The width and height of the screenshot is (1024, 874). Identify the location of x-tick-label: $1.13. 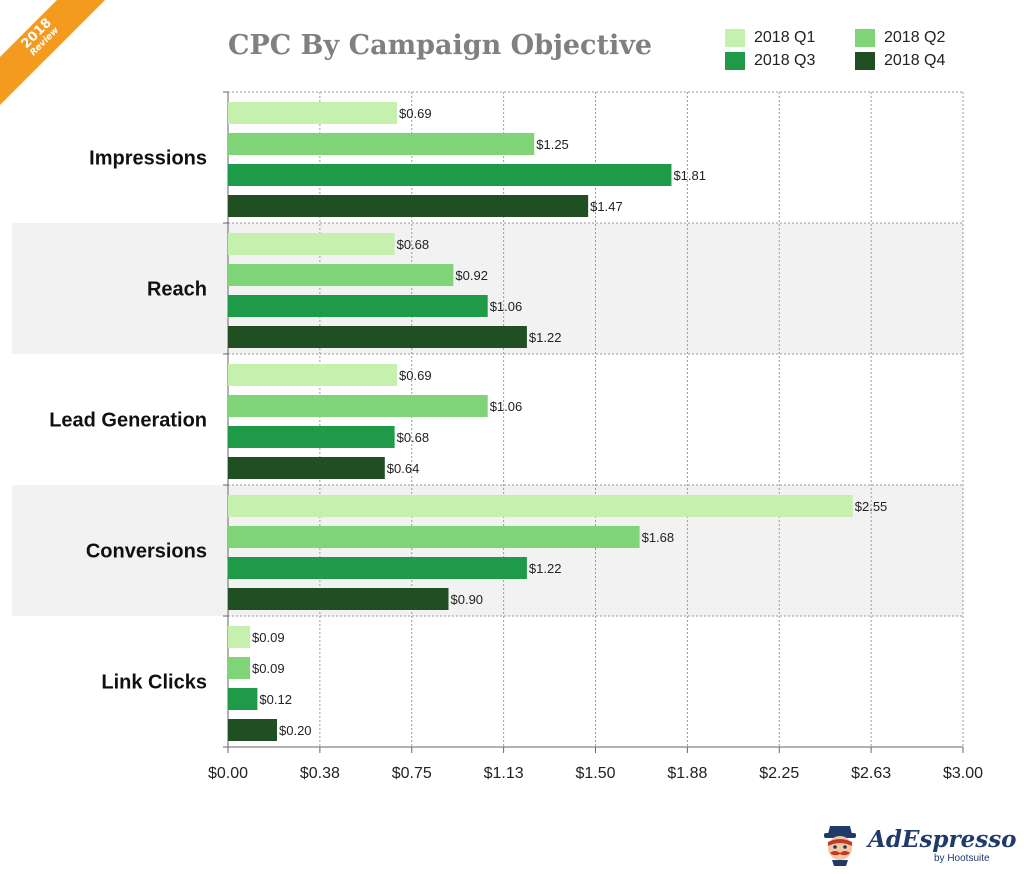
(504, 773).